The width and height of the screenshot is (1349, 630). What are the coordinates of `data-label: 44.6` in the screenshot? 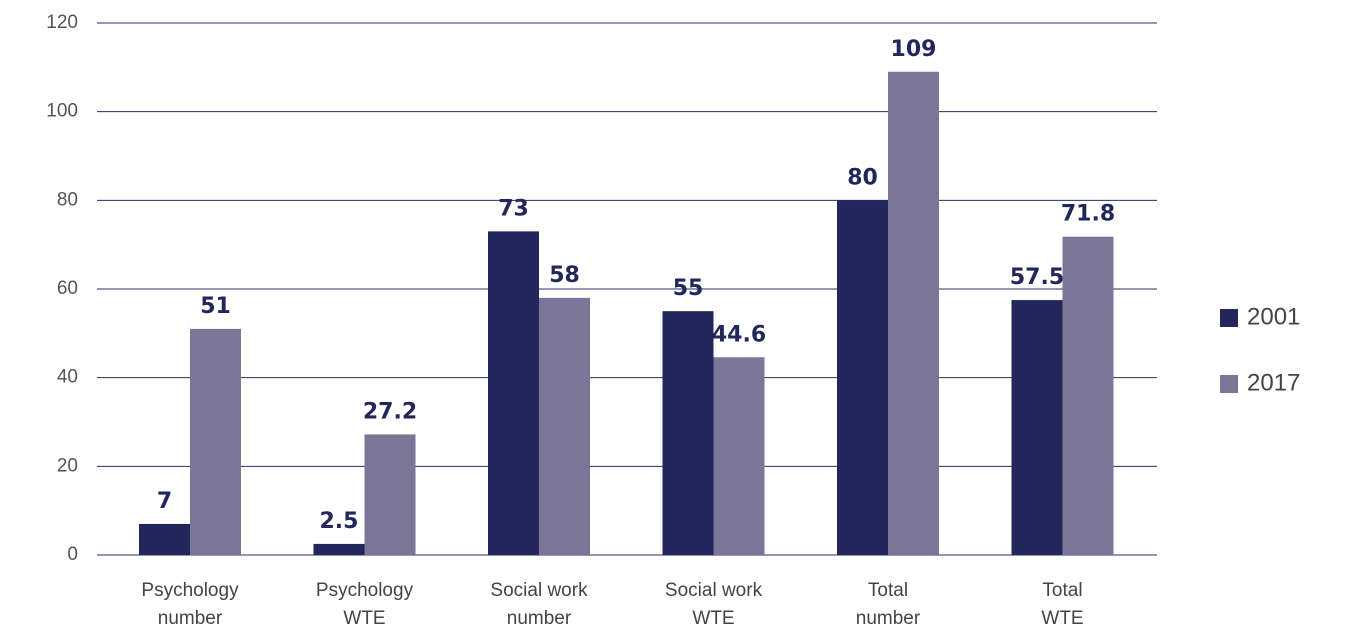 It's located at (739, 334).